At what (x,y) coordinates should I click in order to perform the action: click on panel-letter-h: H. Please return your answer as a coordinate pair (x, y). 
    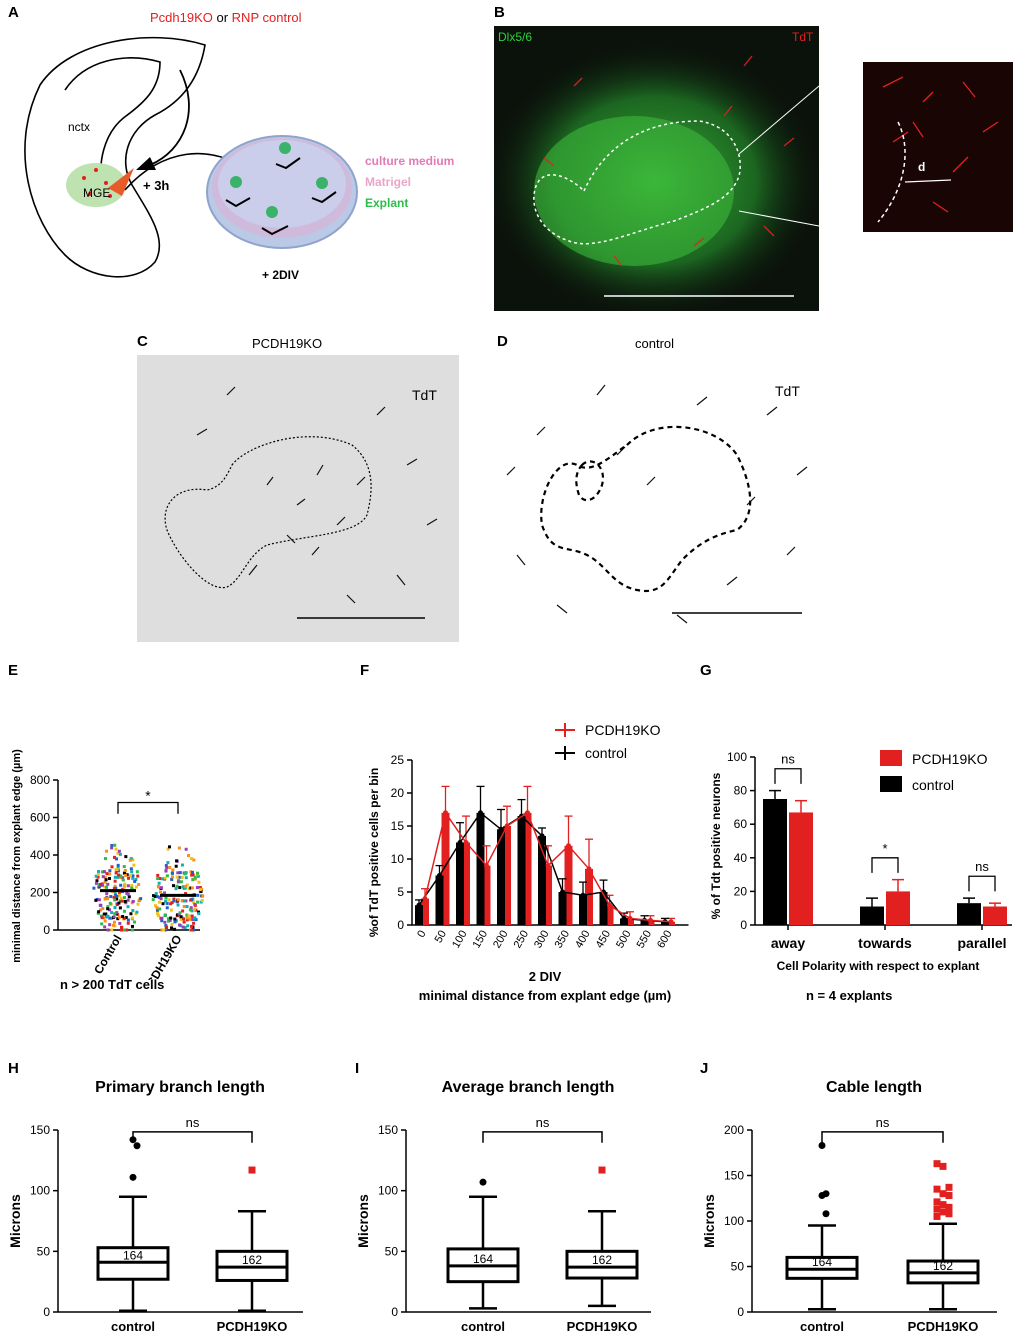
    Looking at the image, I should click on (13, 1068).